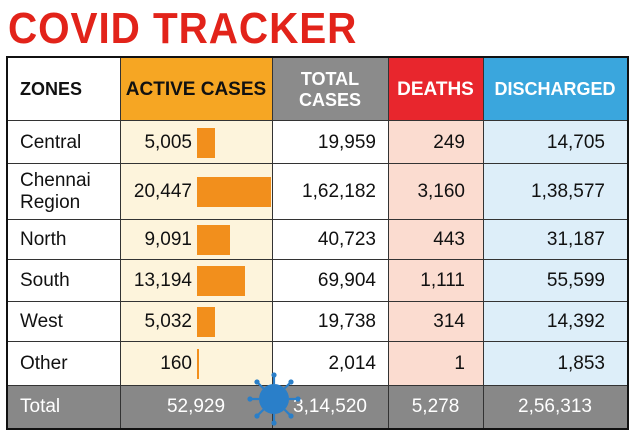 The image size is (635, 435). What do you see at coordinates (435, 281) in the screenshot?
I see `deaths-value: 1,111` at bounding box center [435, 281].